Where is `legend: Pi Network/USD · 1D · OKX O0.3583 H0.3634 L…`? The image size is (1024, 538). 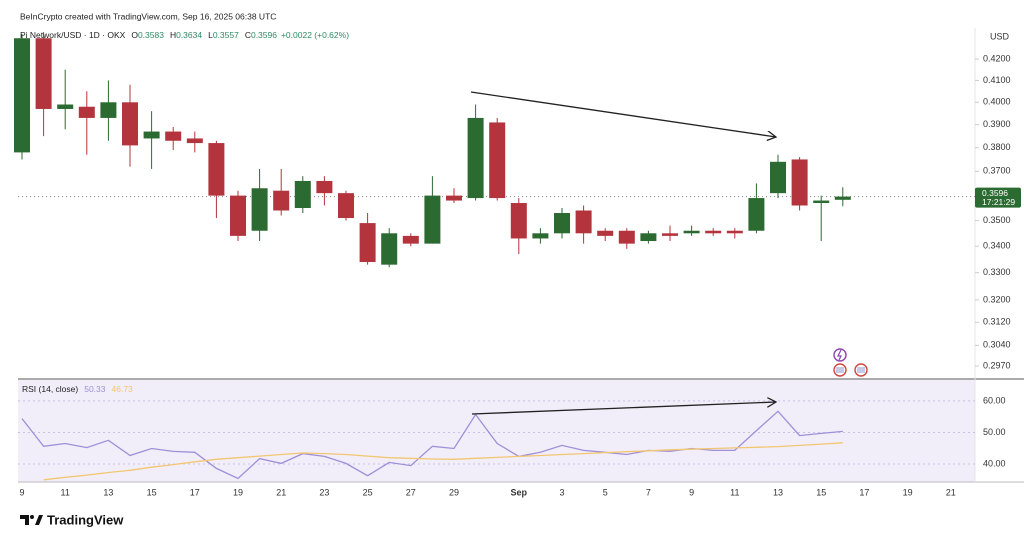
legend: Pi Network/USD · 1D · OKX O0.3583 H0.3634 L… is located at coordinates (184, 35).